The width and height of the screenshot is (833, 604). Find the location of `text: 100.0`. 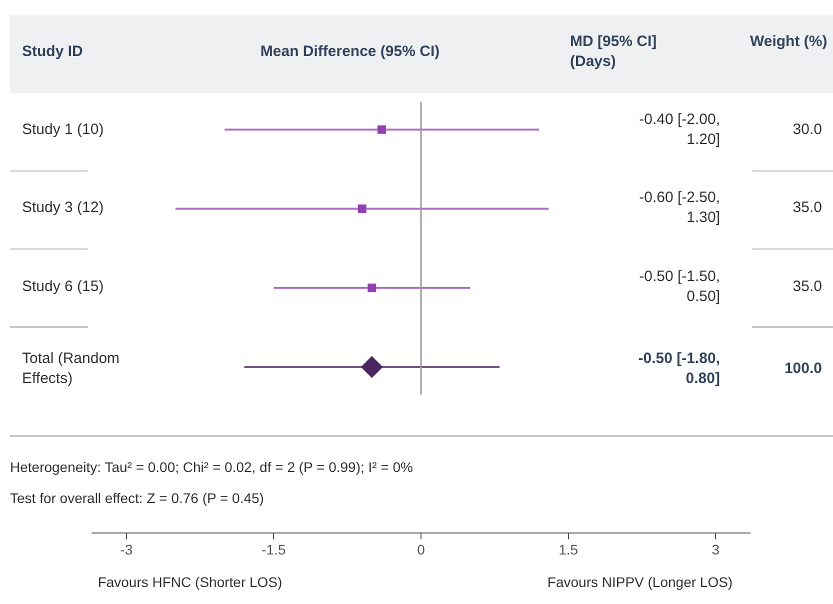

text: 100.0 is located at coordinates (802, 369).